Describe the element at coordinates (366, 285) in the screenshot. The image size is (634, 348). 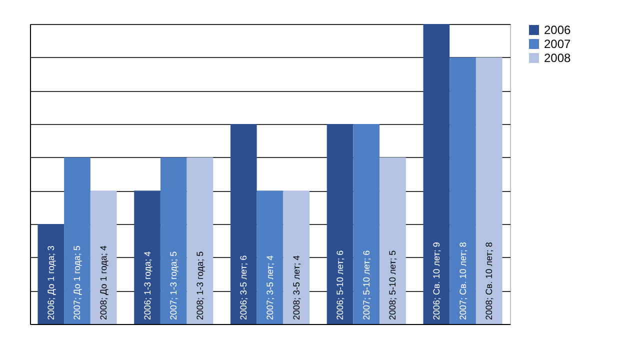
I see `data-label: 2007; 5-10 лет; 6` at that location.